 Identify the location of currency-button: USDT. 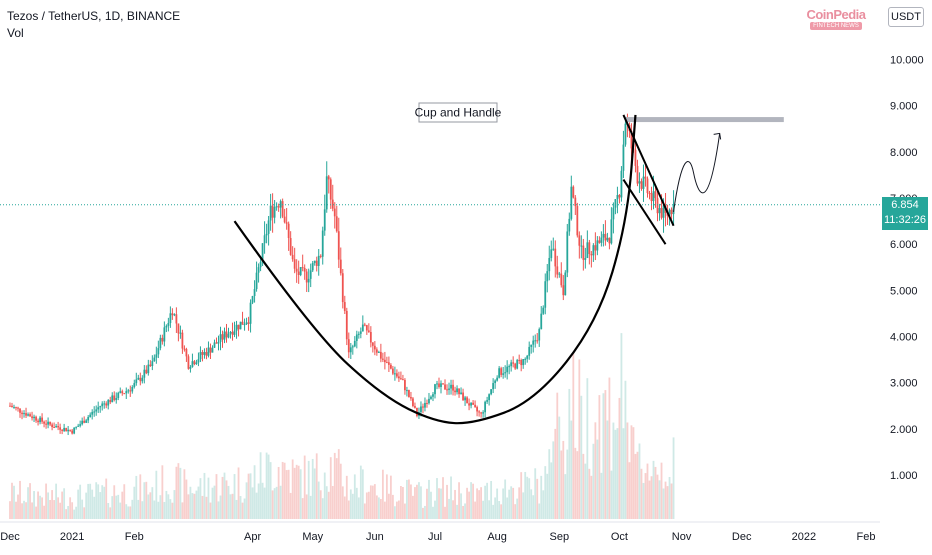
(906, 17).